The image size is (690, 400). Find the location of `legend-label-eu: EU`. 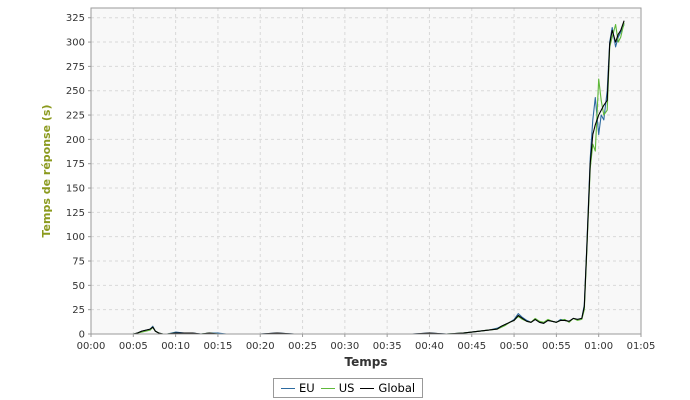

legend-label-eu: EU is located at coordinates (307, 388).